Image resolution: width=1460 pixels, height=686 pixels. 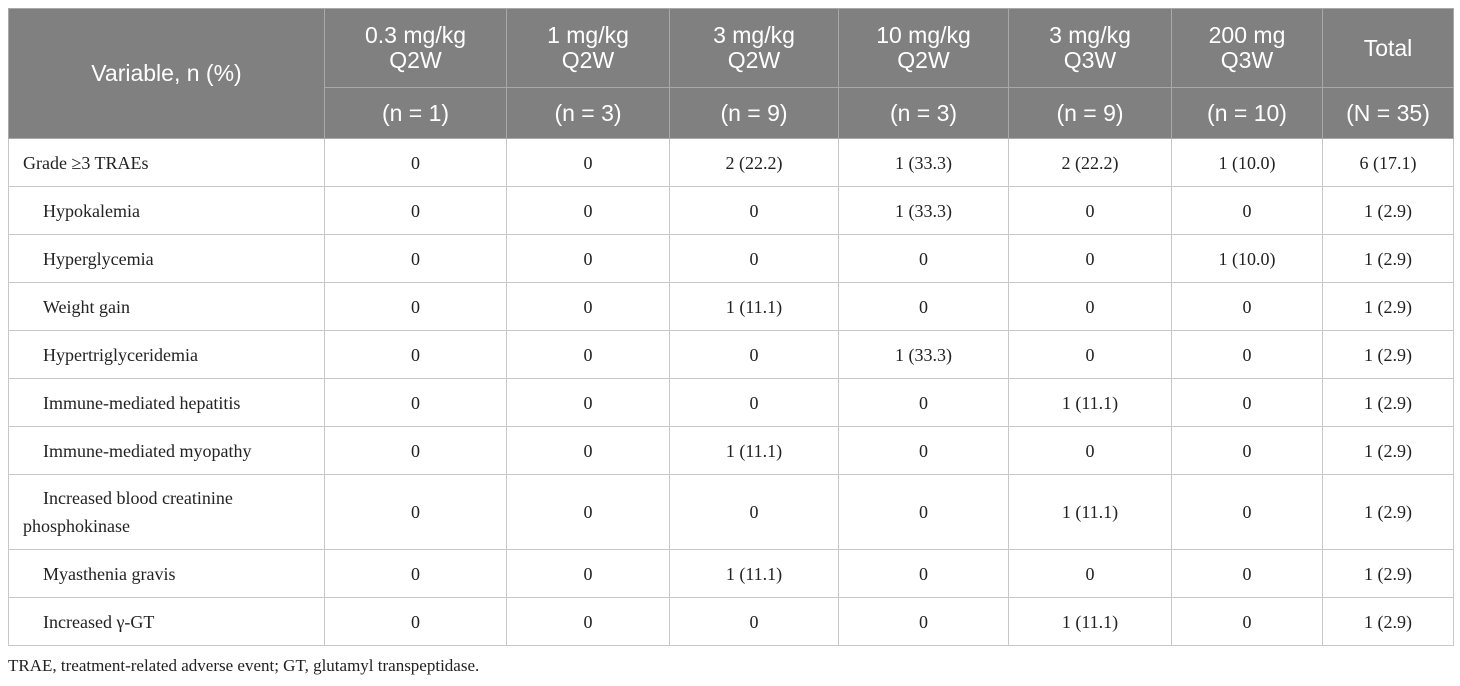 I want to click on header-variable: Variable, n (%), so click(x=166, y=73).